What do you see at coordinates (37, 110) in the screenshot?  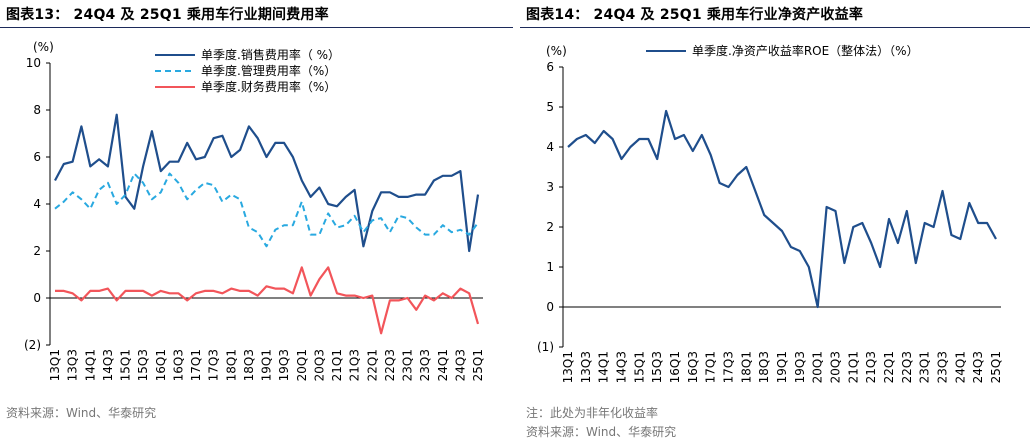 I see `y-tick-label: 8` at bounding box center [37, 110].